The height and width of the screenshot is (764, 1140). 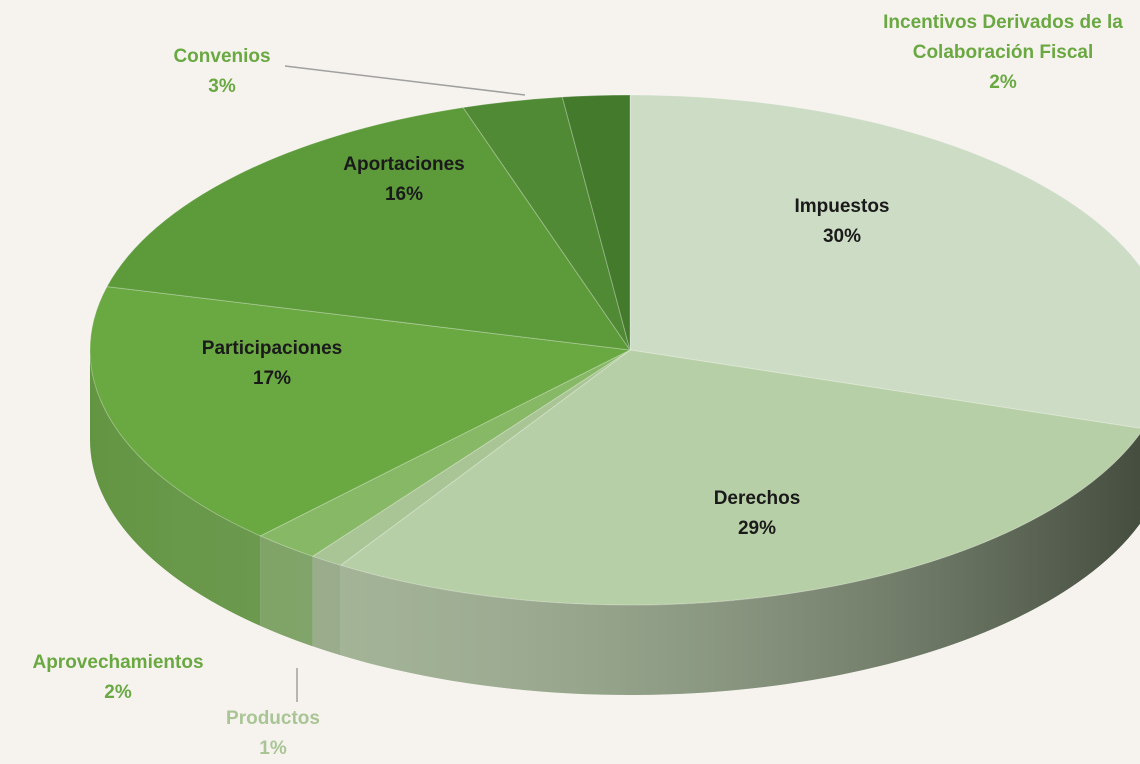 What do you see at coordinates (222, 56) in the screenshot?
I see `label-name: Convenios` at bounding box center [222, 56].